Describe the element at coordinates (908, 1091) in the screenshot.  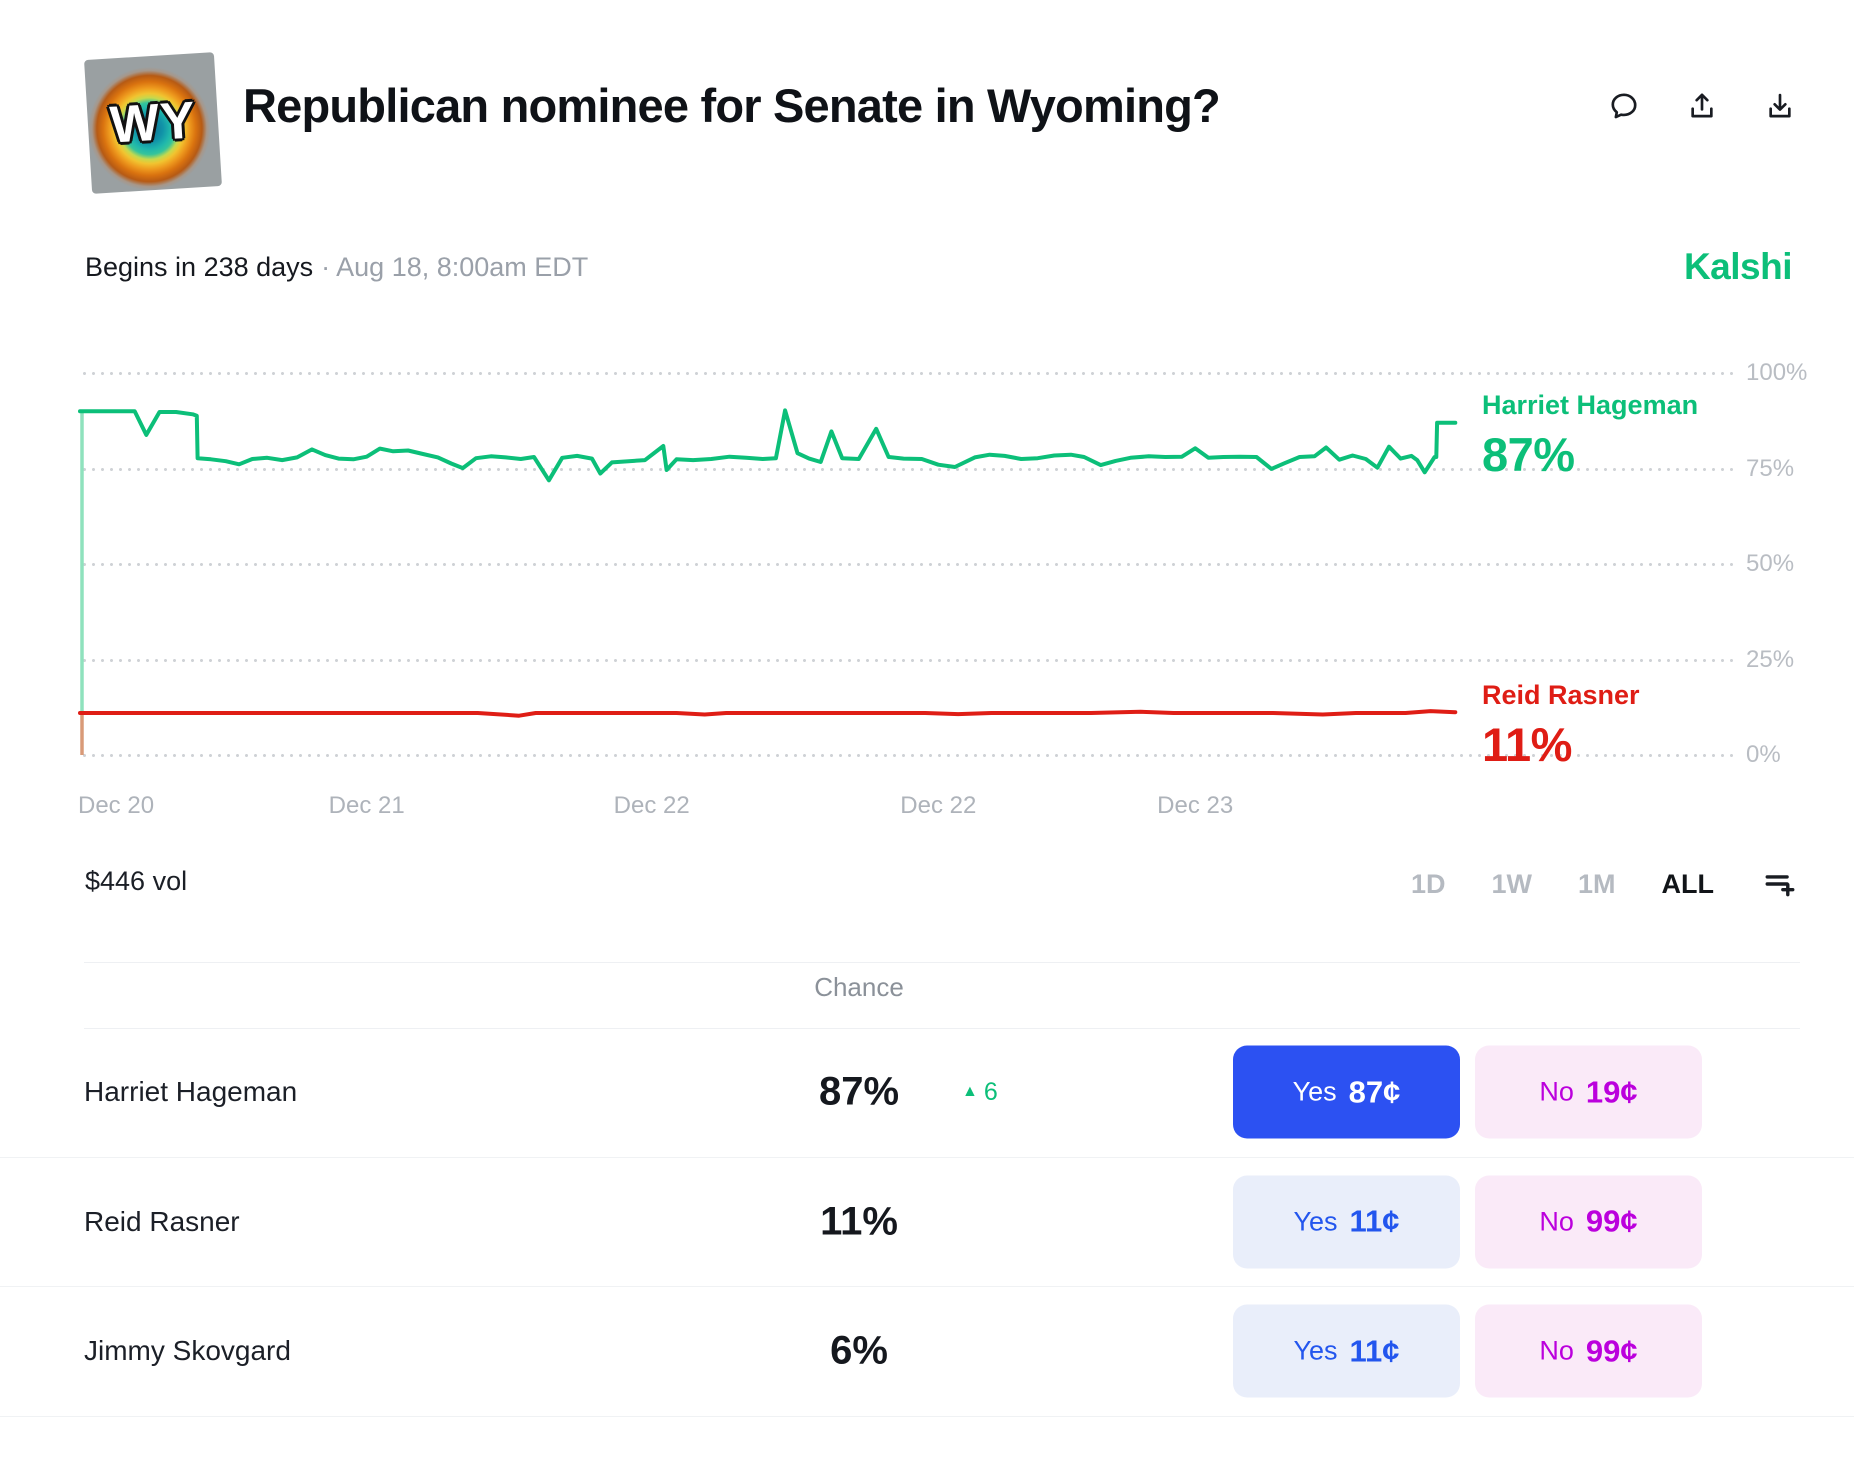
I see `chance-value: 87% ▲ 6` at that location.